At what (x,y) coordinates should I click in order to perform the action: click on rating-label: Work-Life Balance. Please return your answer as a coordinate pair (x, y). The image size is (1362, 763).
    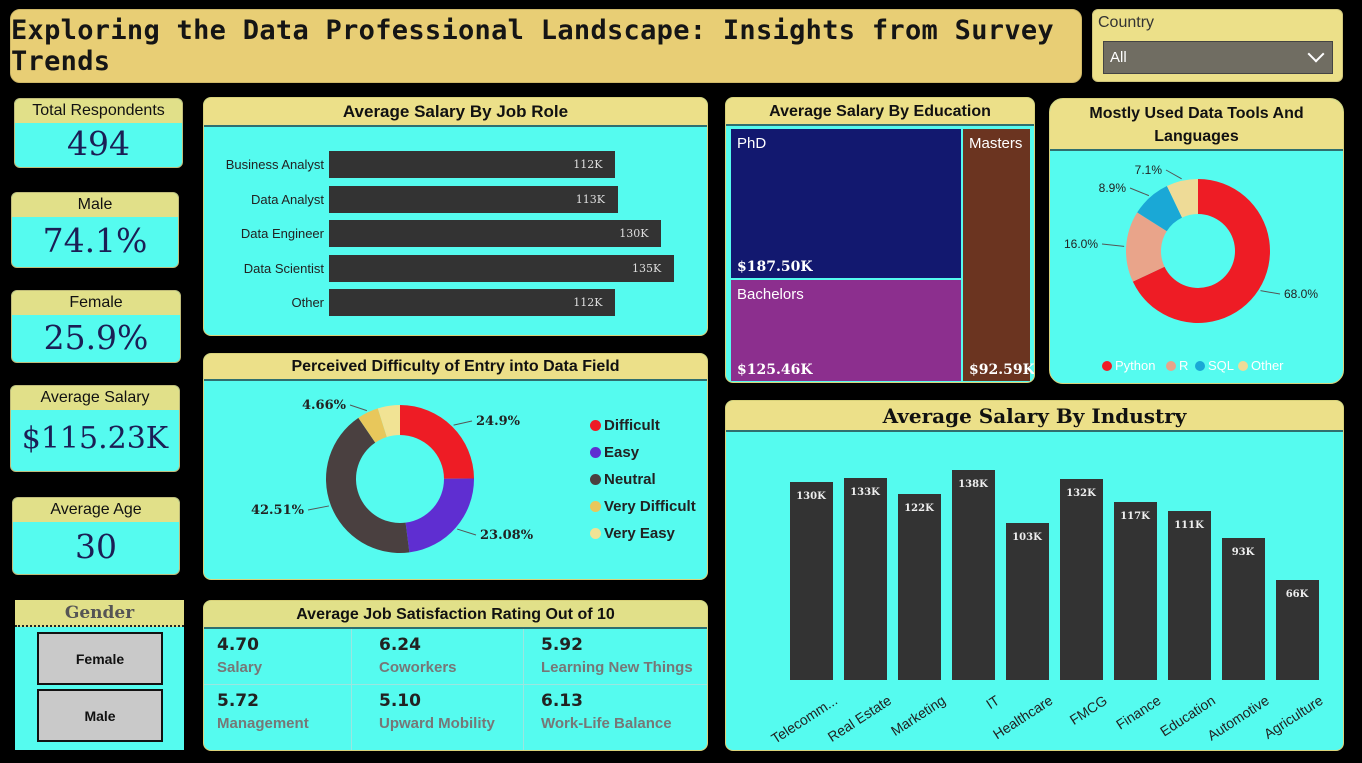
    Looking at the image, I should click on (606, 723).